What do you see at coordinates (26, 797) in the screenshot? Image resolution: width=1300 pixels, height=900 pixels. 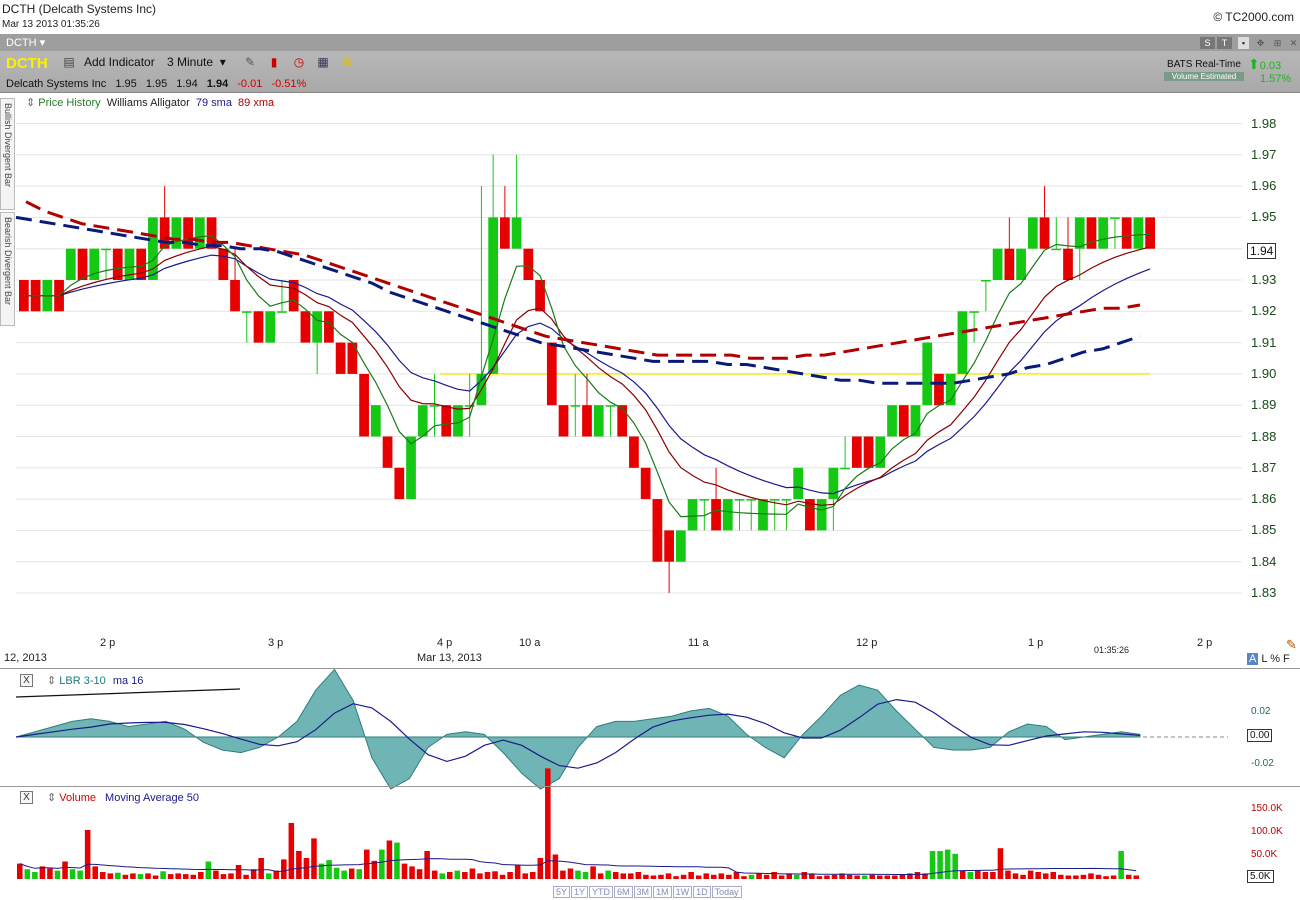 I see `close-volume-panel-button: X` at bounding box center [26, 797].